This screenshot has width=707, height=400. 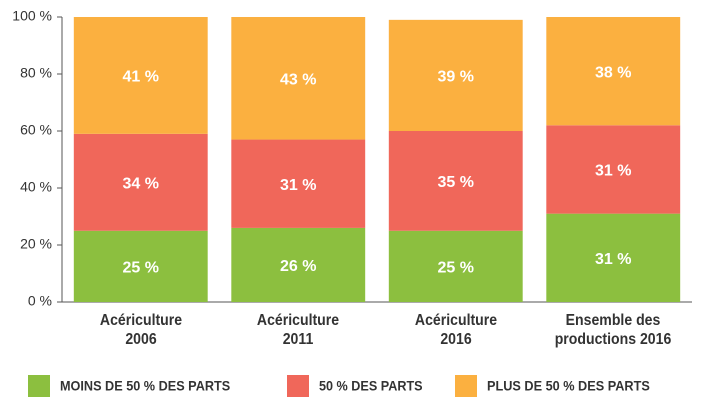 I want to click on value-label: 35 %, so click(x=456, y=182).